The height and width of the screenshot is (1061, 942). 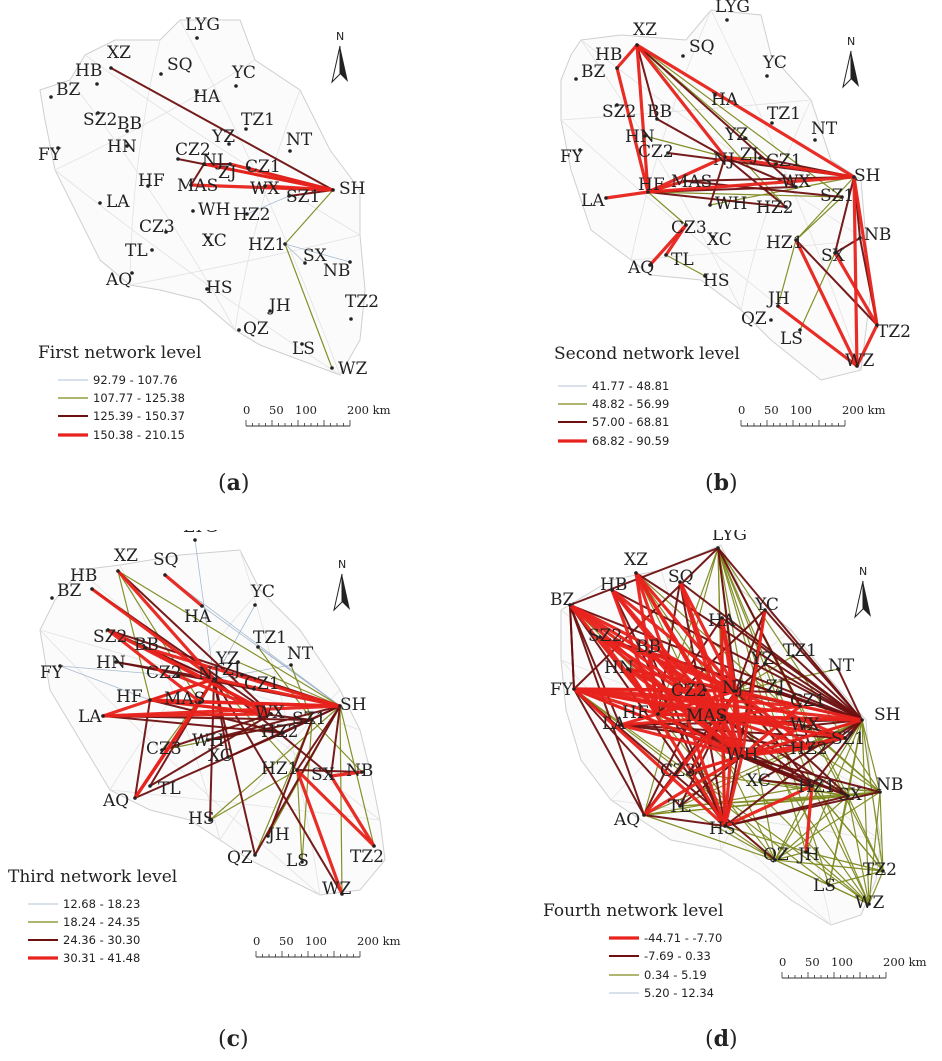 I want to click on city-label-TZ2: TZ2, so click(x=367, y=857).